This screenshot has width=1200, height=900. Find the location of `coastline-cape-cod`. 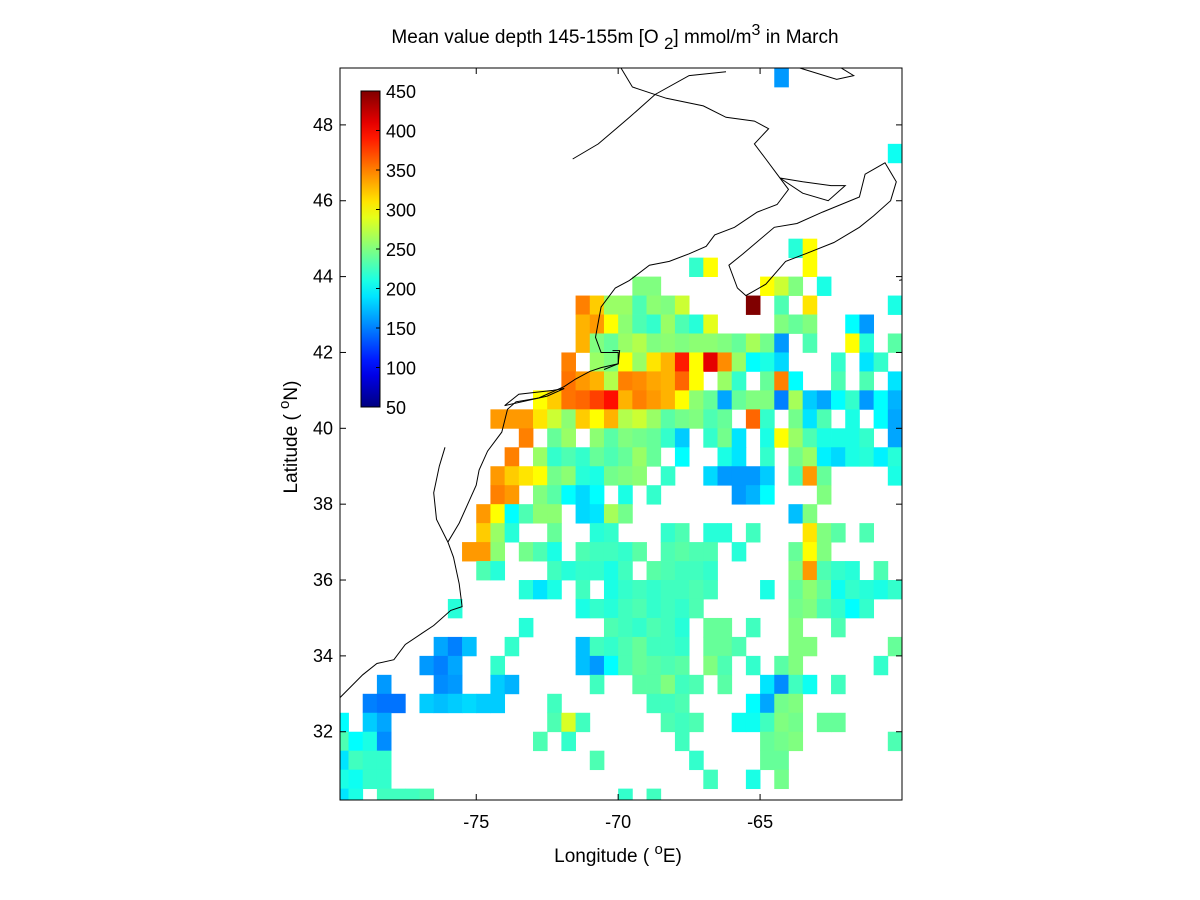

coastline-cape-cod is located at coordinates (612, 360).